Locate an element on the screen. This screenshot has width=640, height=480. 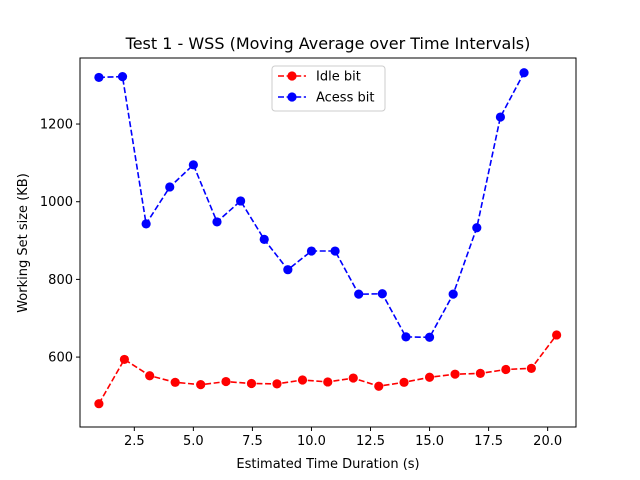
legend: Idle bit Acess bit is located at coordinates (328, 88).